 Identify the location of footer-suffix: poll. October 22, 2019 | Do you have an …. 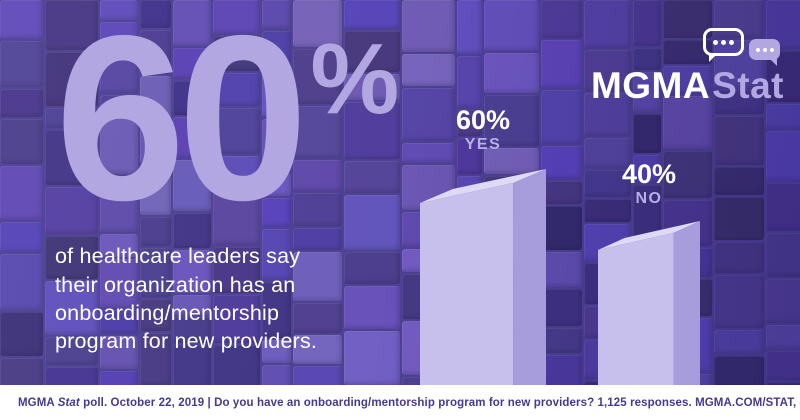
(439, 402).